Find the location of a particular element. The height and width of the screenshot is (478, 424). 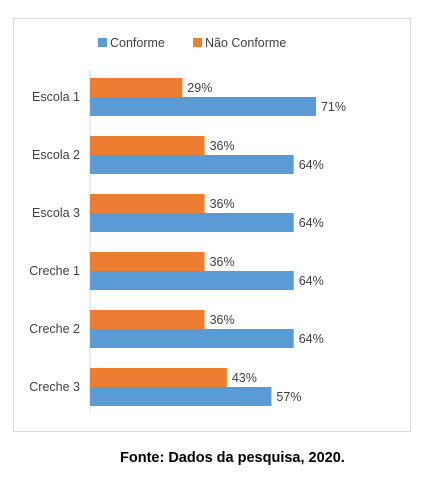

data-label-conforme-creche-2: 64% is located at coordinates (311, 339).